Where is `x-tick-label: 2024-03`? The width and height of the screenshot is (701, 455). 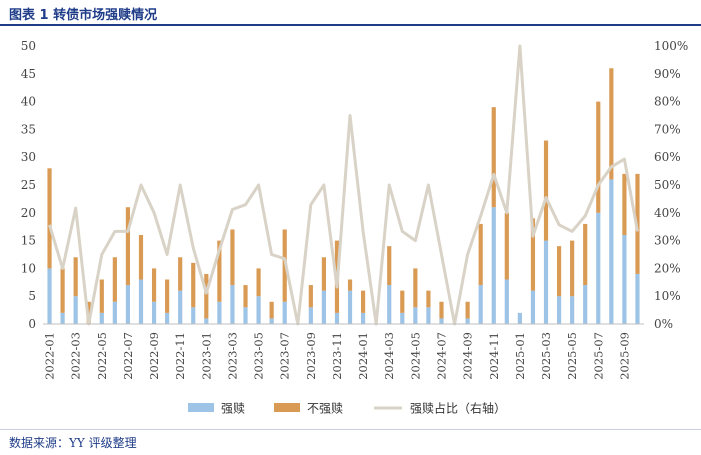 x-tick-label: 2024-03 is located at coordinates (389, 356).